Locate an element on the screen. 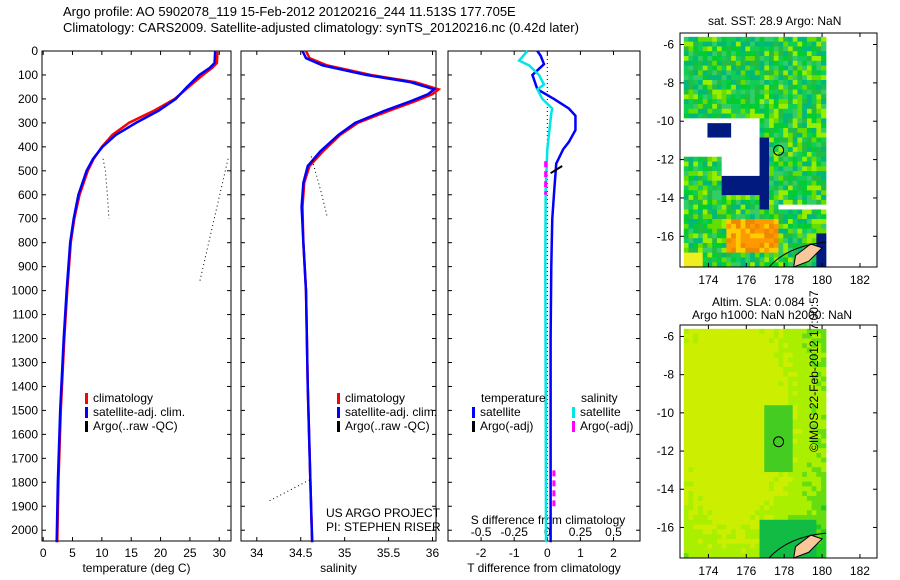  t-difference-tick-label: 2 is located at coordinates (613, 553).